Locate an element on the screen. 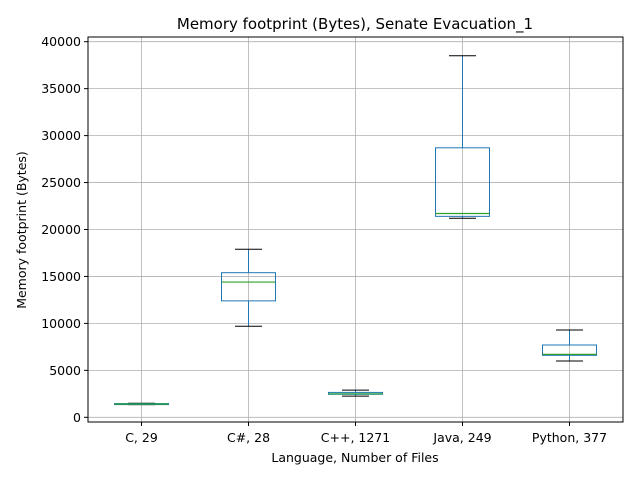 The width and height of the screenshot is (640, 480). y-tick-label: 40000 is located at coordinates (61, 41).